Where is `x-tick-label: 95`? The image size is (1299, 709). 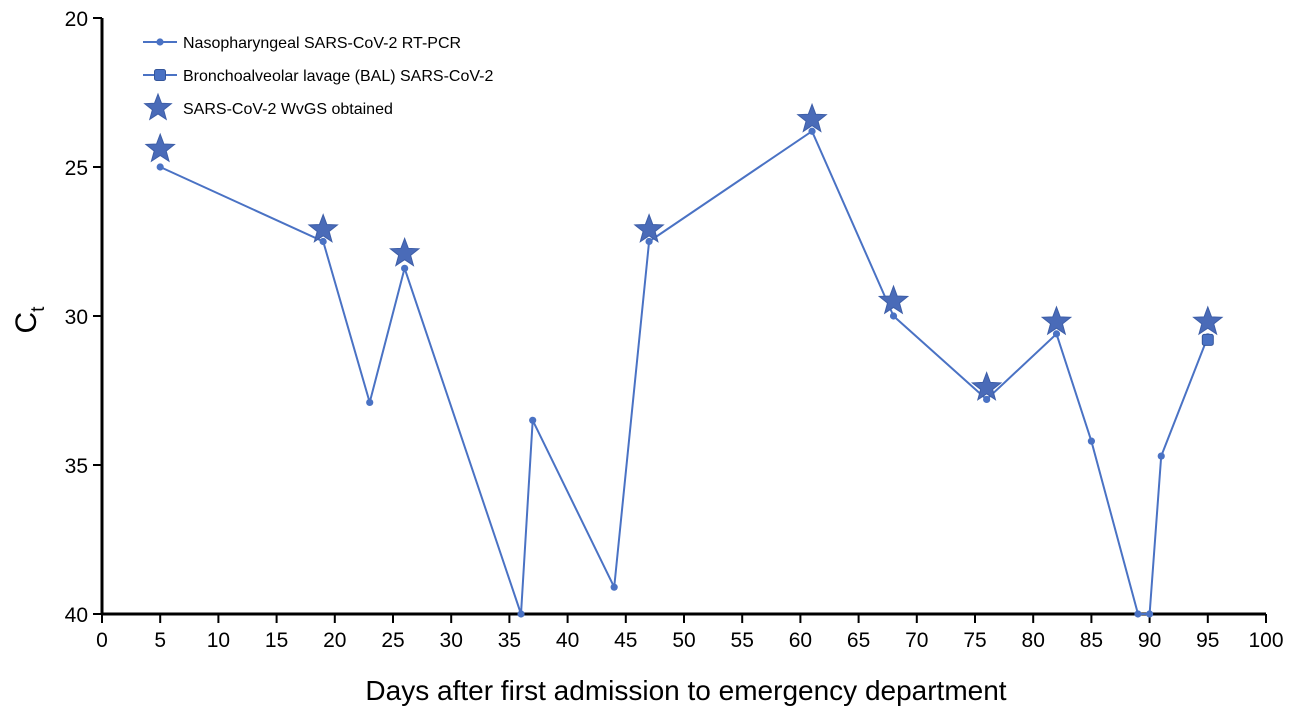 x-tick-label: 95 is located at coordinates (1207, 640).